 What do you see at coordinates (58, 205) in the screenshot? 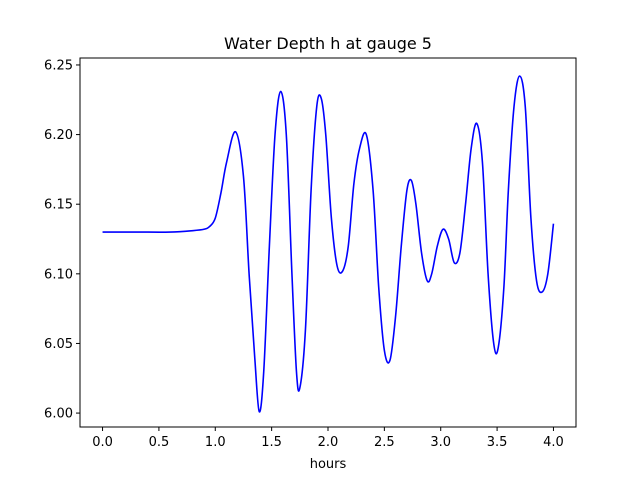
I see `y-tick-label: 6.15` at bounding box center [58, 205].